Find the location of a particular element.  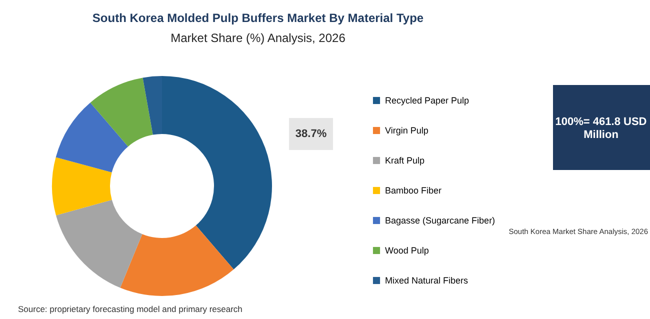

chart-title: South Korea Molded Pulp Buffers Market By Material Type is located at coordinates (258, 18).